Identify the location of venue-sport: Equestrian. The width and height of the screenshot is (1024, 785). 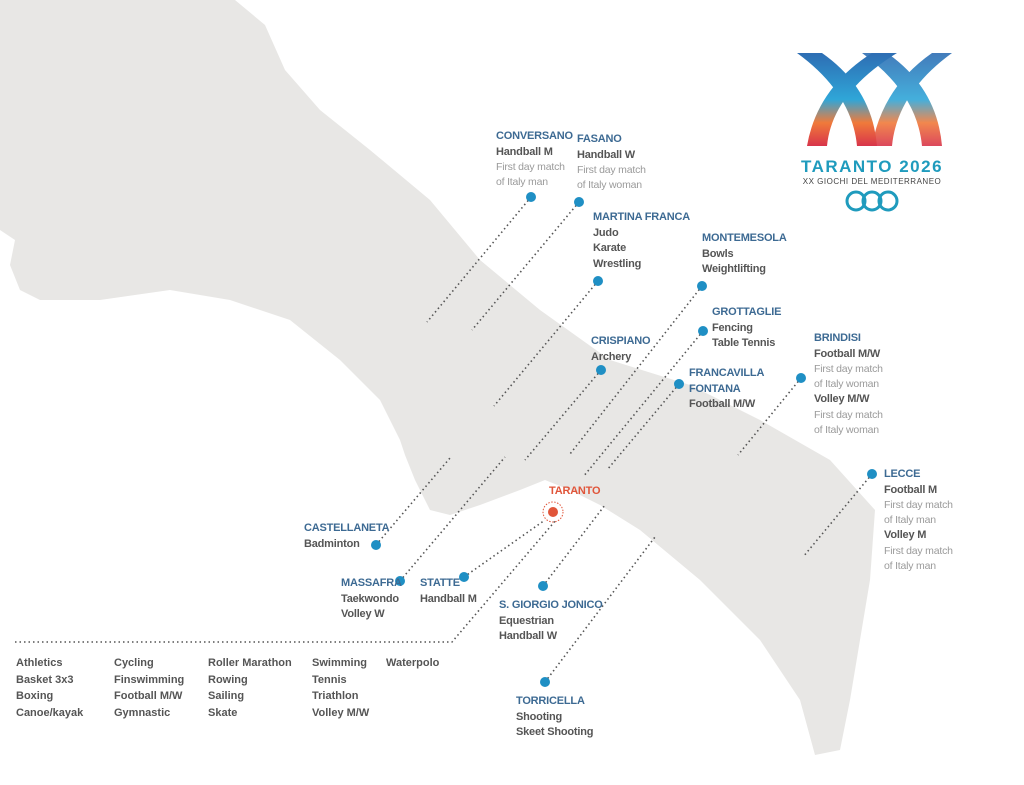
(526, 620).